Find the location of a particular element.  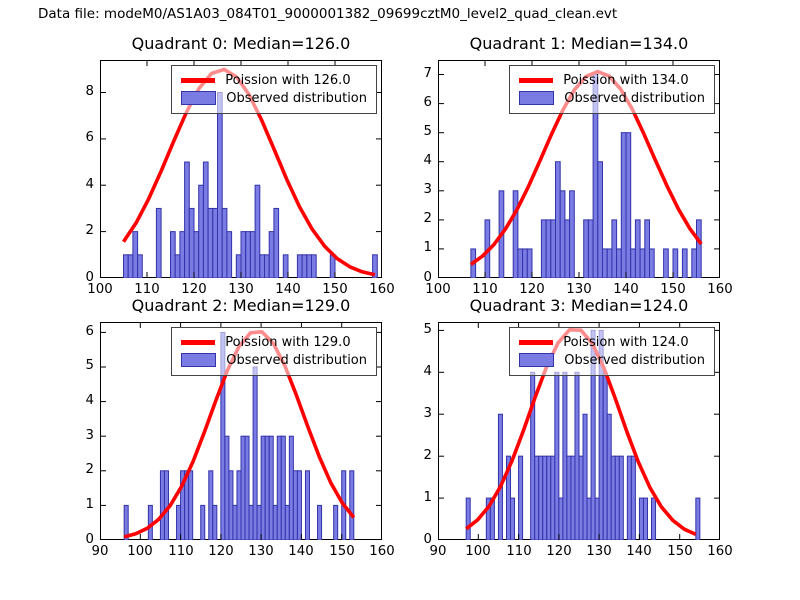

y-tick-label: 6 is located at coordinates (427, 102).